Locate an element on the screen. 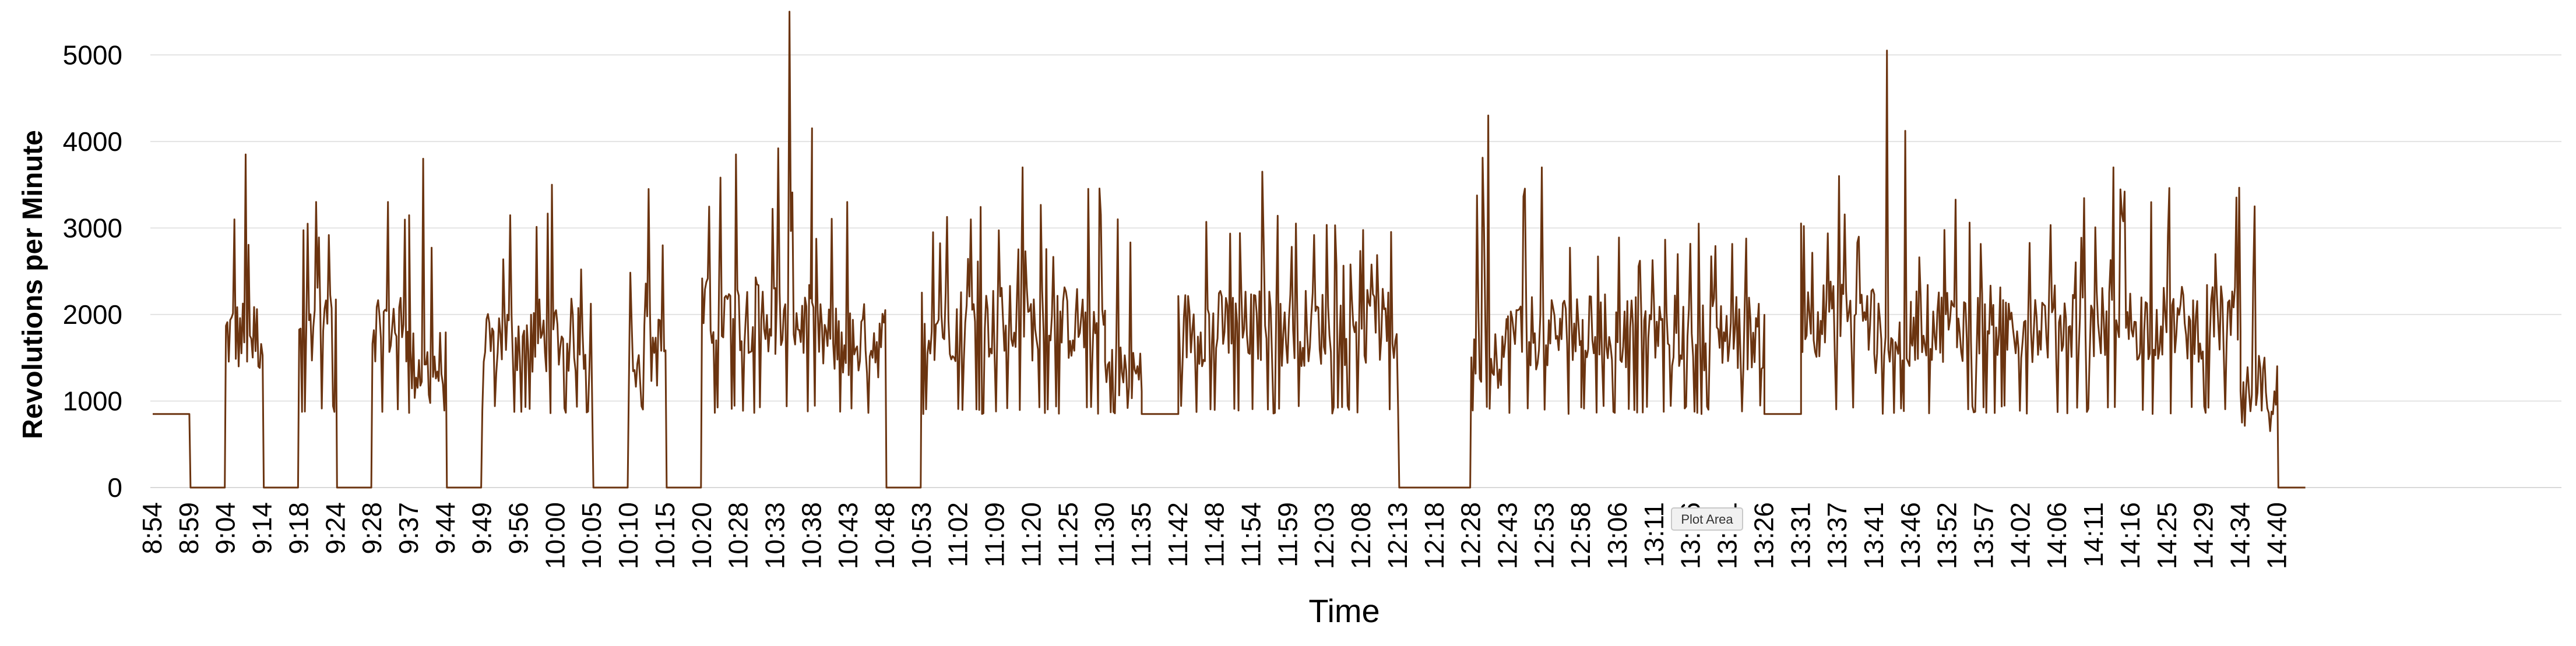 This screenshot has height=646, width=2576. x-tick-label: 11:02 is located at coordinates (958, 534).